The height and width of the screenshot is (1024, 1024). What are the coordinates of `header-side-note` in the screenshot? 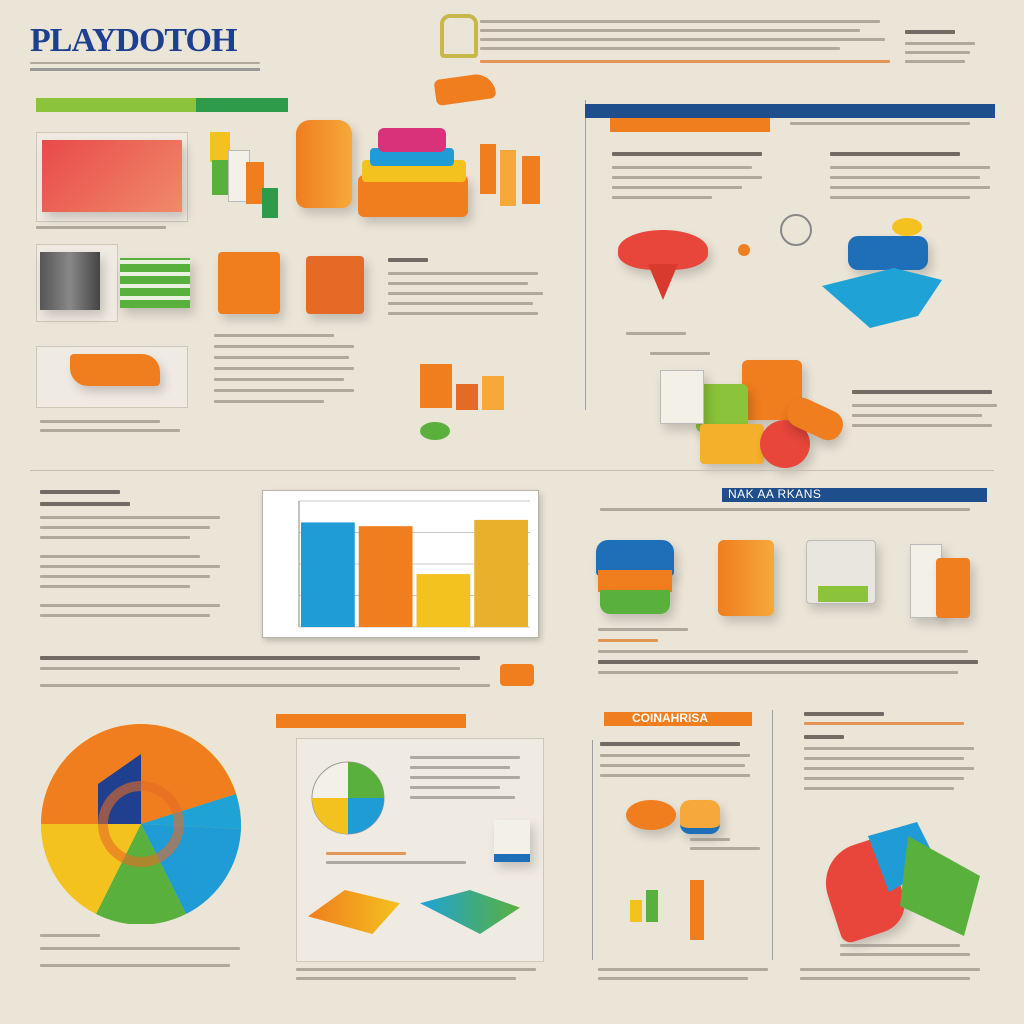 It's located at (950, 46).